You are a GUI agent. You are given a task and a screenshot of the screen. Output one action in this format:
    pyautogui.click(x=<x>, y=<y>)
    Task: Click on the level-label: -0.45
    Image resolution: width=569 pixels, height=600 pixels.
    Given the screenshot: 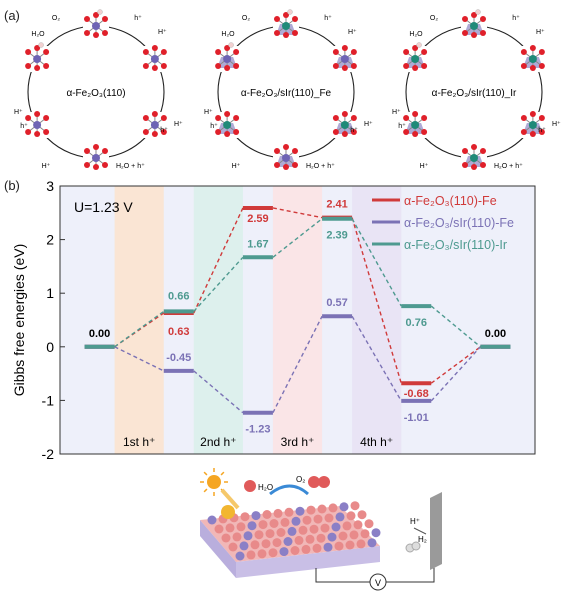 What is the action you would take?
    pyautogui.click(x=178, y=358)
    